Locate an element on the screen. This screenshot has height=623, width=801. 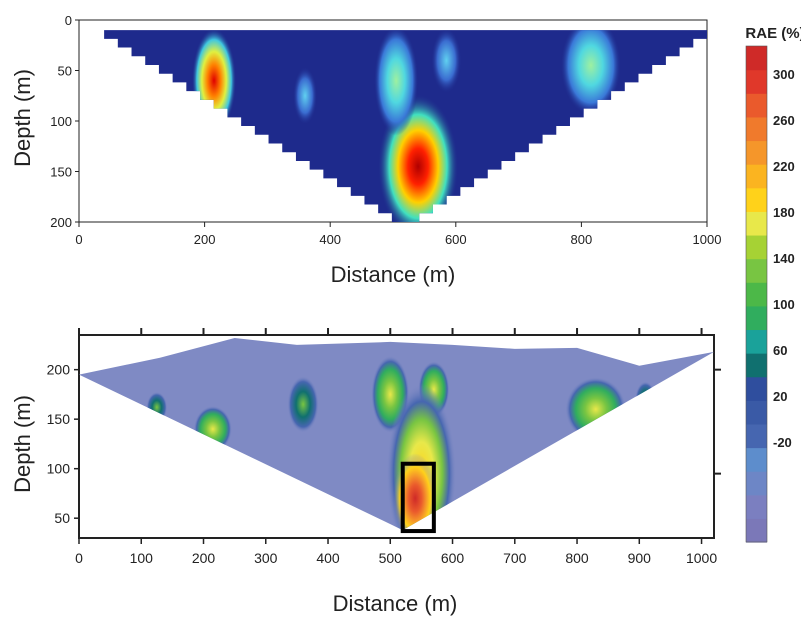
top-y-tick-label: 150 is located at coordinates (61, 172).